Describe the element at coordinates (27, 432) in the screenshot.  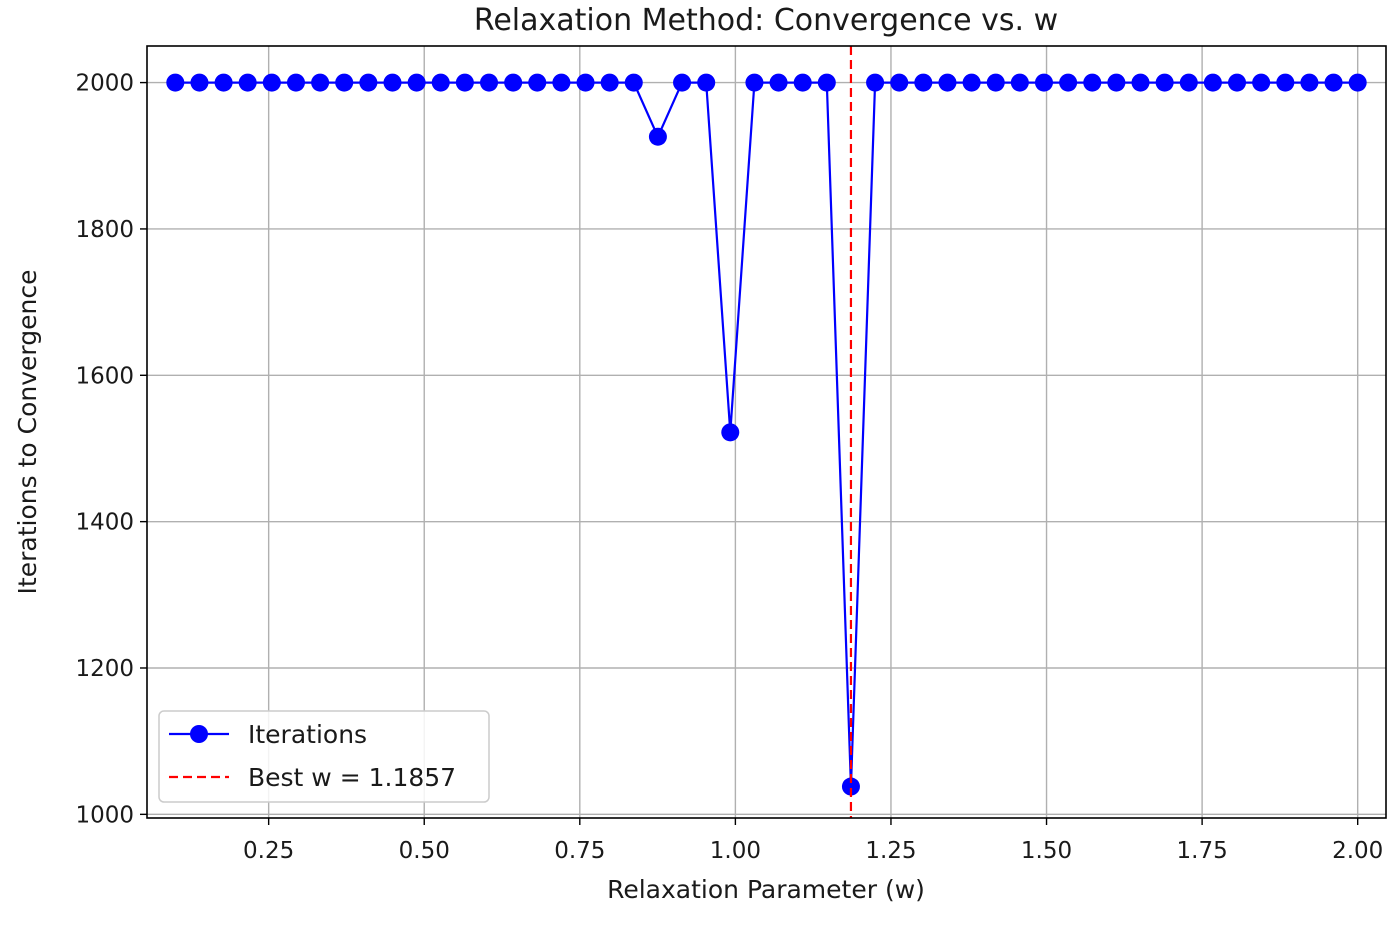
I see `y-axis-label: Iterations to Convergence` at that location.